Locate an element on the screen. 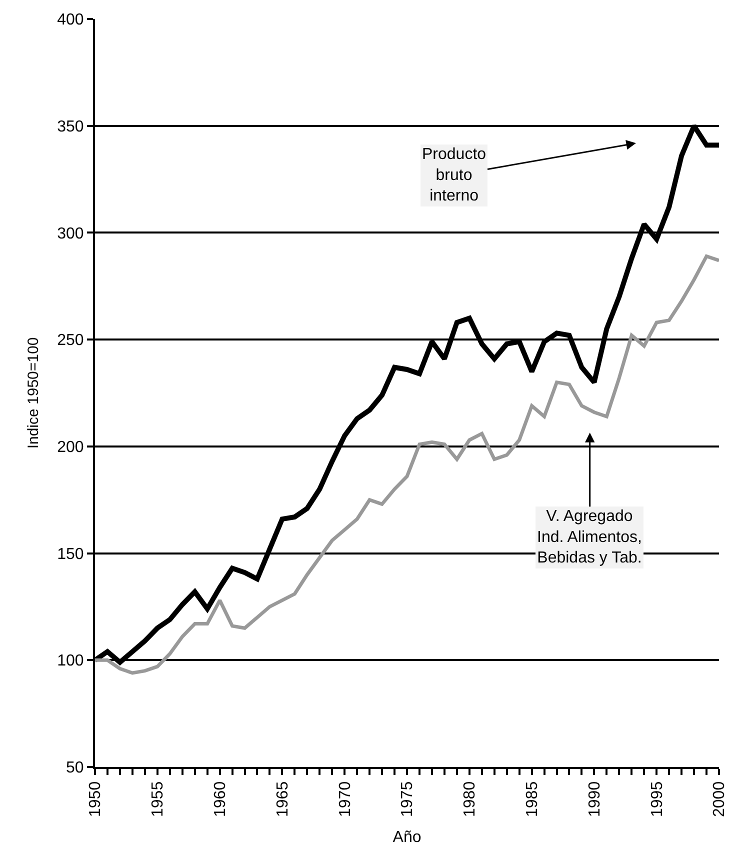 This screenshot has height=862, width=740. x-tick-label: 2000 is located at coordinates (719, 799).